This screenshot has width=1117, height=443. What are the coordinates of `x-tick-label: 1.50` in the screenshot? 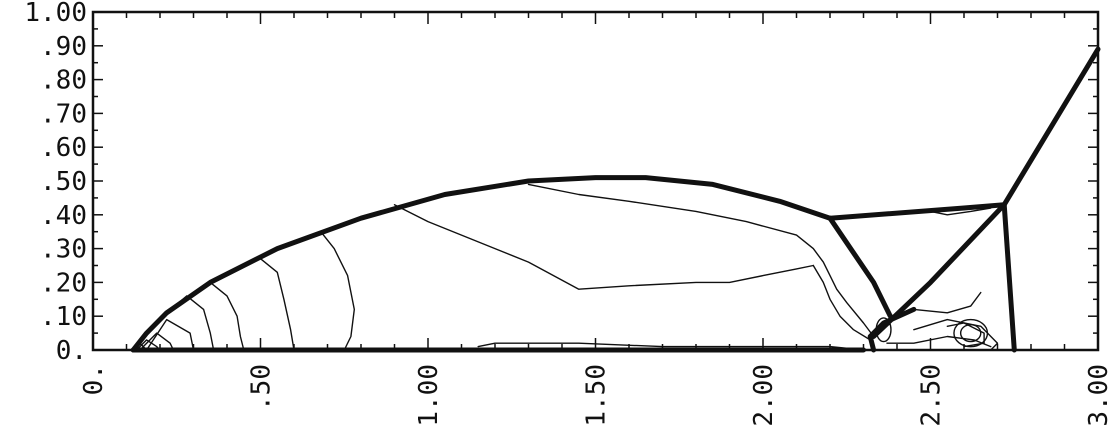 It's located at (597, 395).